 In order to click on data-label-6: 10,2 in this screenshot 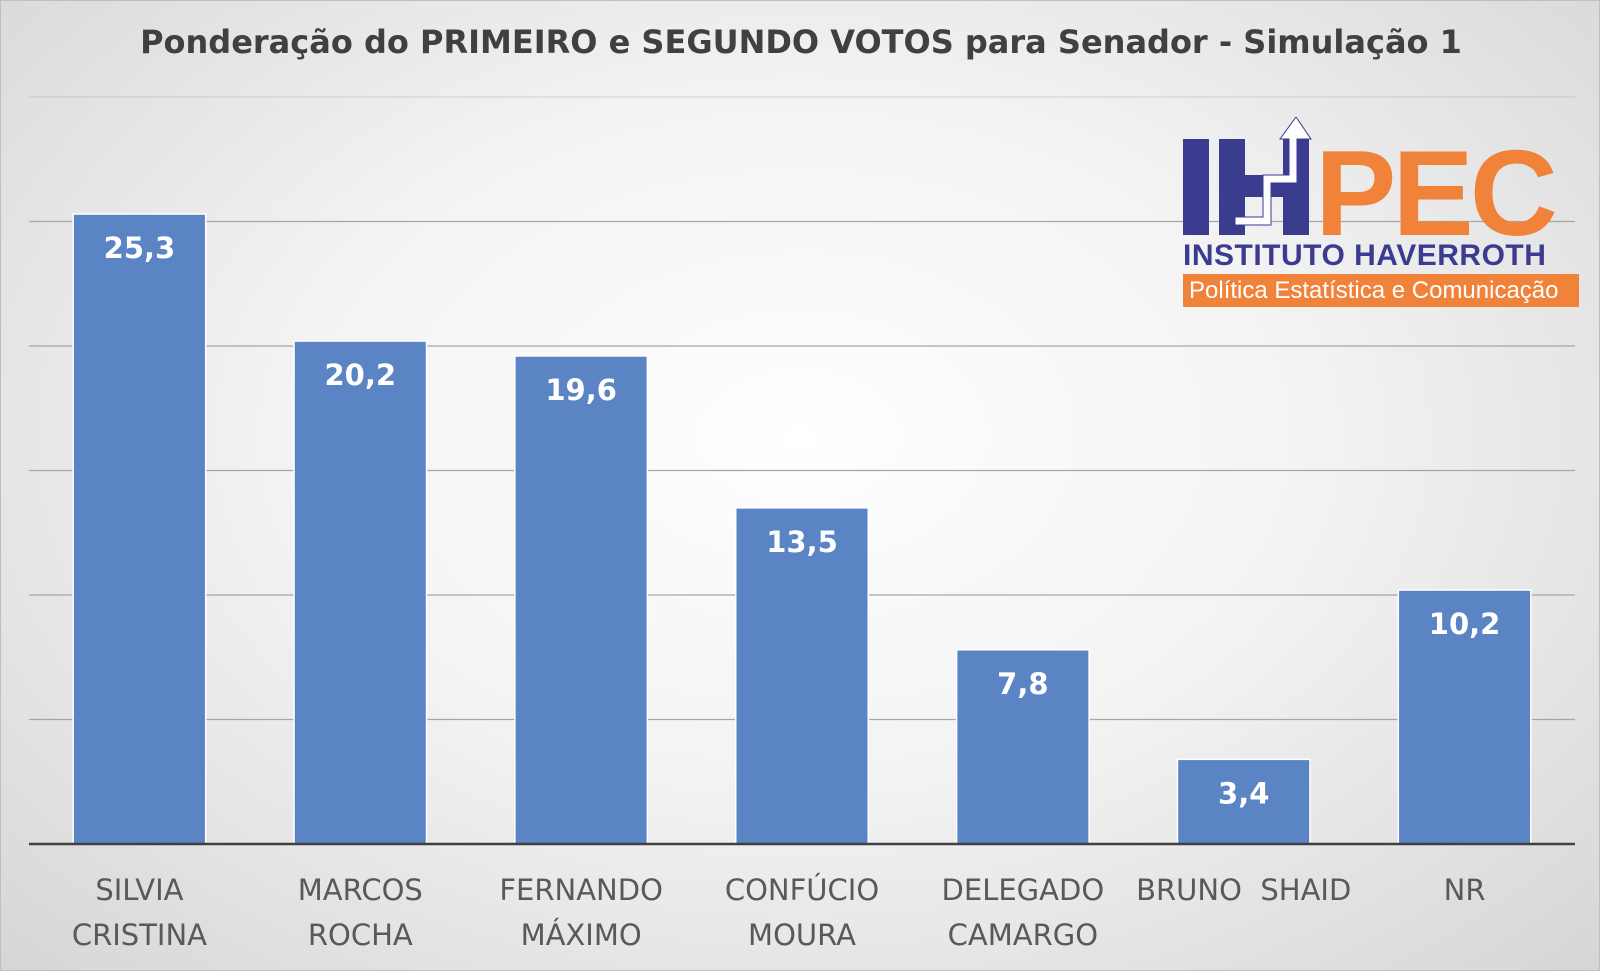, I will do `click(1465, 624)`.